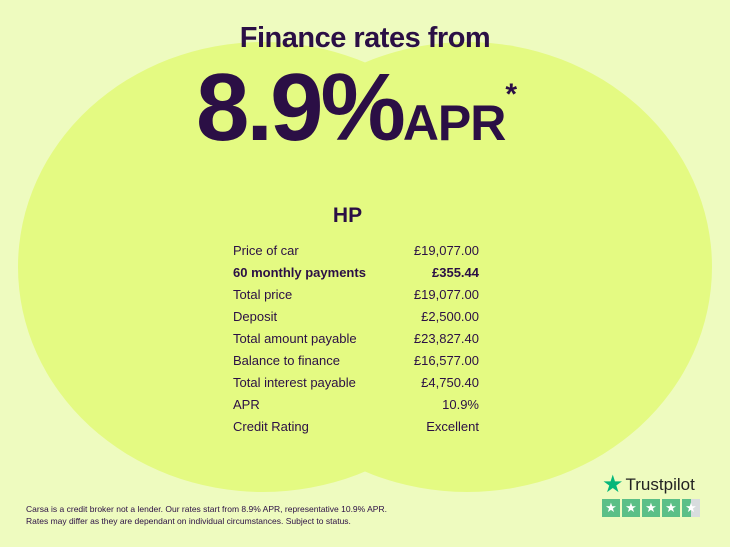  What do you see at coordinates (356, 404) in the screenshot?
I see `table-row: APR 10.9%` at bounding box center [356, 404].